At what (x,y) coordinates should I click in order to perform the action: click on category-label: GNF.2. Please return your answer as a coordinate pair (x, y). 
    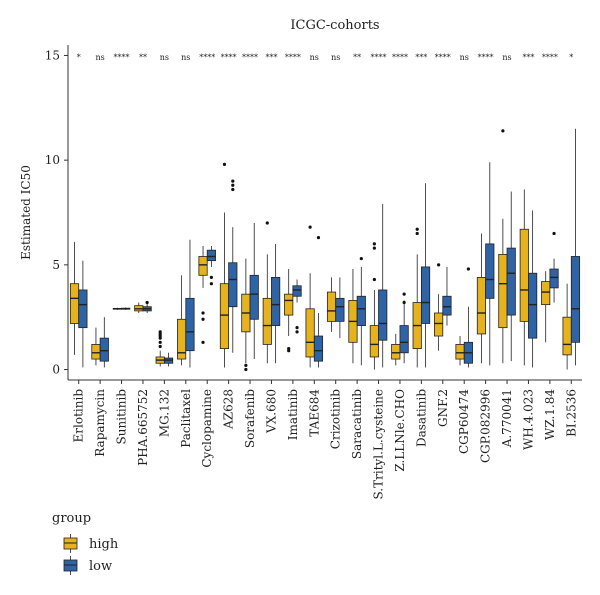
    Looking at the image, I should click on (443, 408).